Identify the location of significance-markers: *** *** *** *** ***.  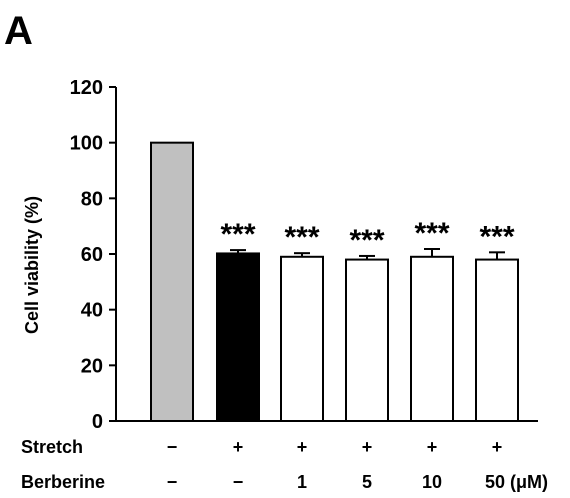
(367, 237).